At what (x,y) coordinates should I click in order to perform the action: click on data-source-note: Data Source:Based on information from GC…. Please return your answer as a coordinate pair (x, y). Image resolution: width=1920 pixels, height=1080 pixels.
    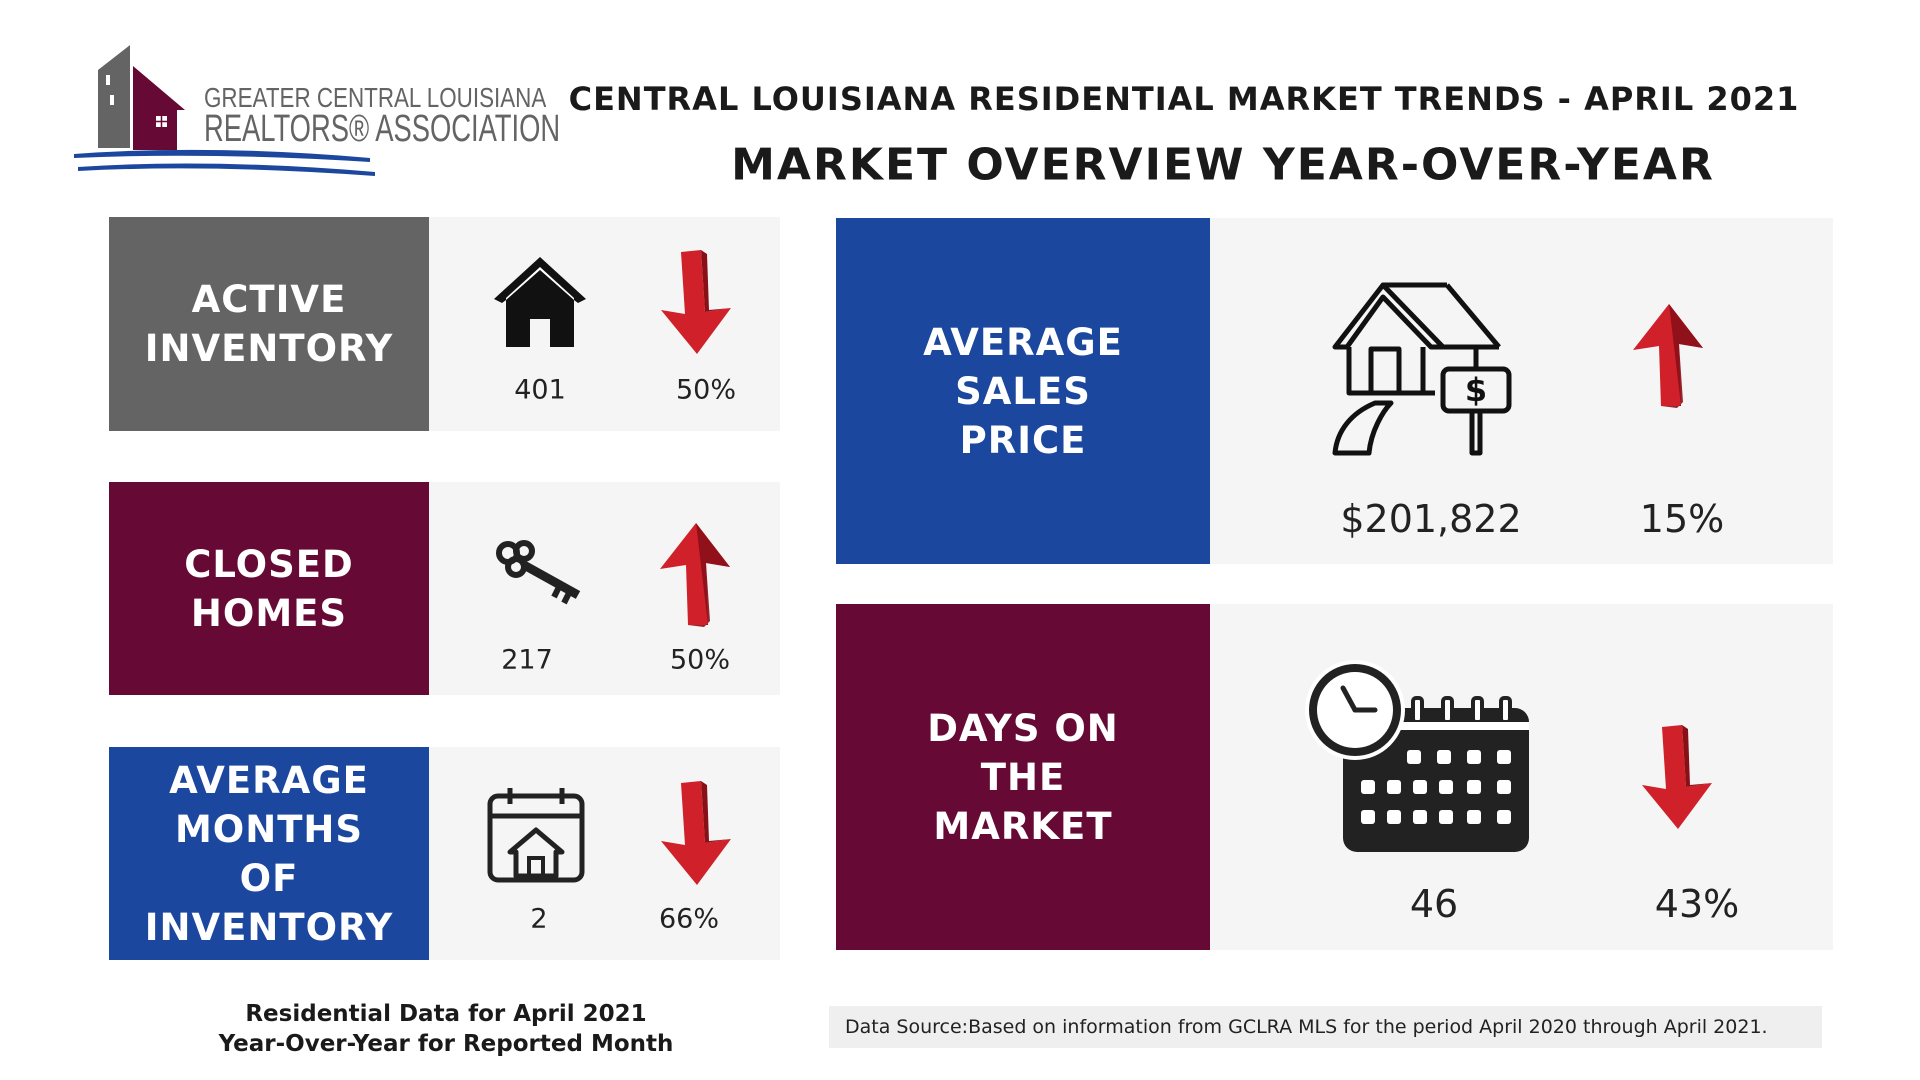
    Looking at the image, I should click on (1325, 1027).